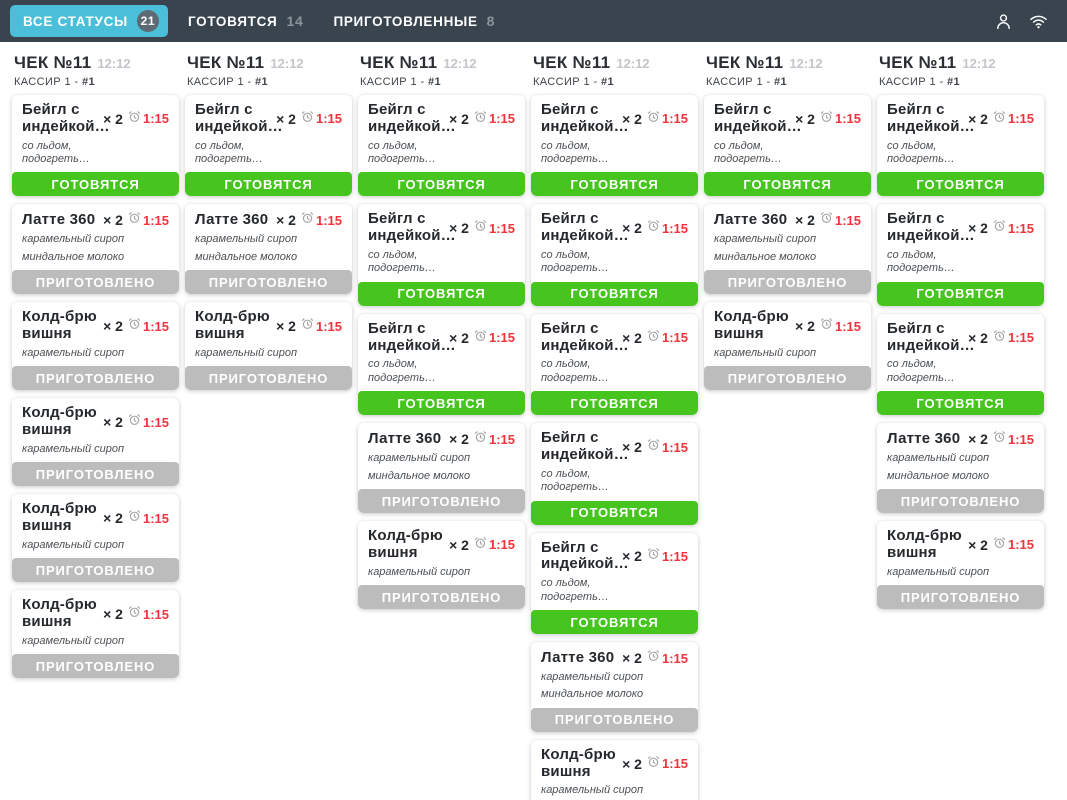  Describe the element at coordinates (1003, 21) in the screenshot. I see `user-icon` at that location.